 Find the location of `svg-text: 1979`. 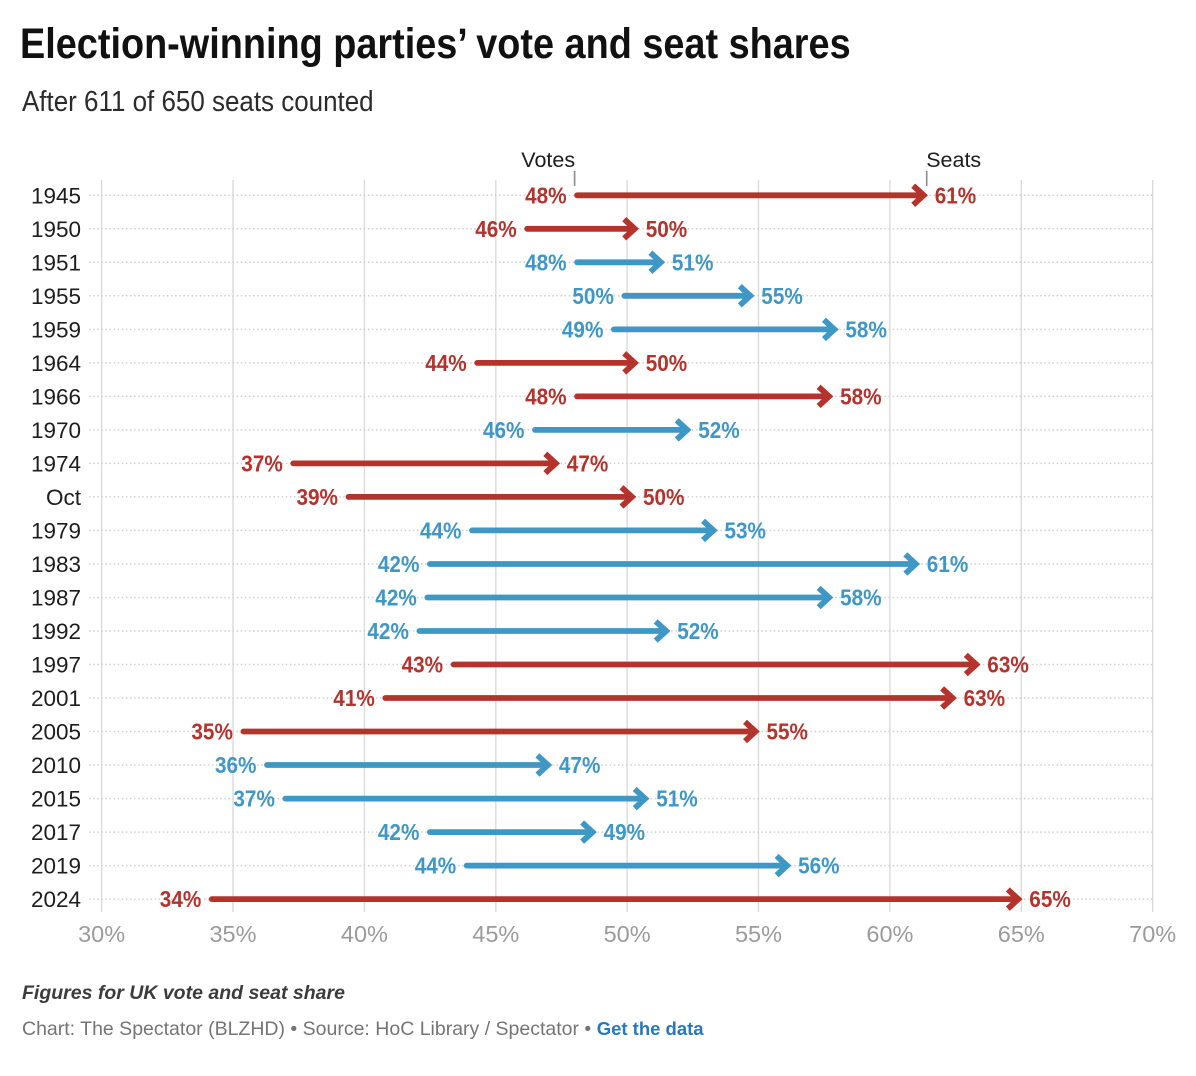

svg-text: 1979 is located at coordinates (56, 530).